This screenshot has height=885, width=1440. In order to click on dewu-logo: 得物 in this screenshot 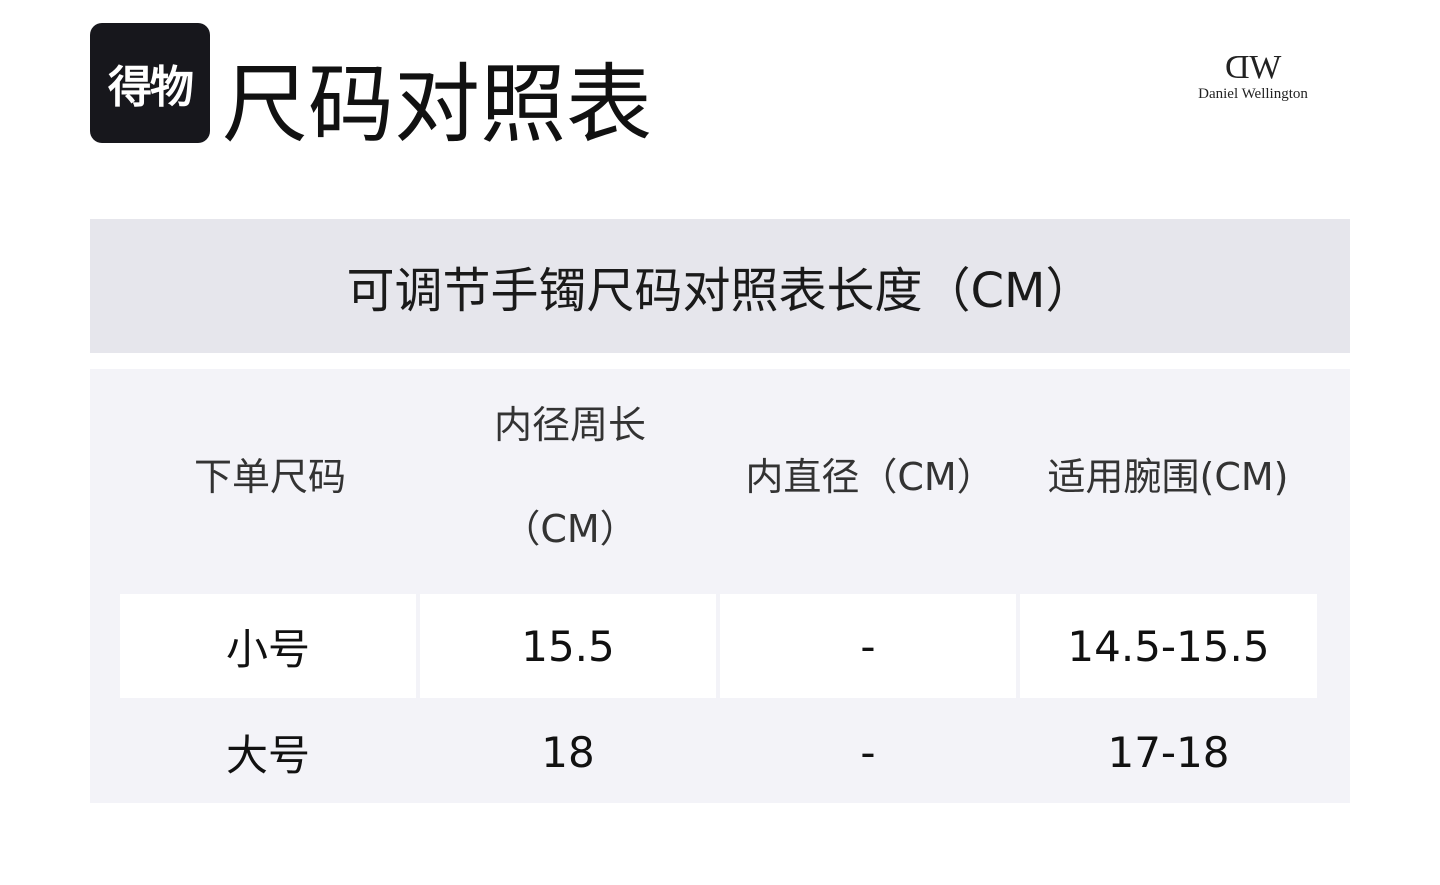, I will do `click(150, 83)`.